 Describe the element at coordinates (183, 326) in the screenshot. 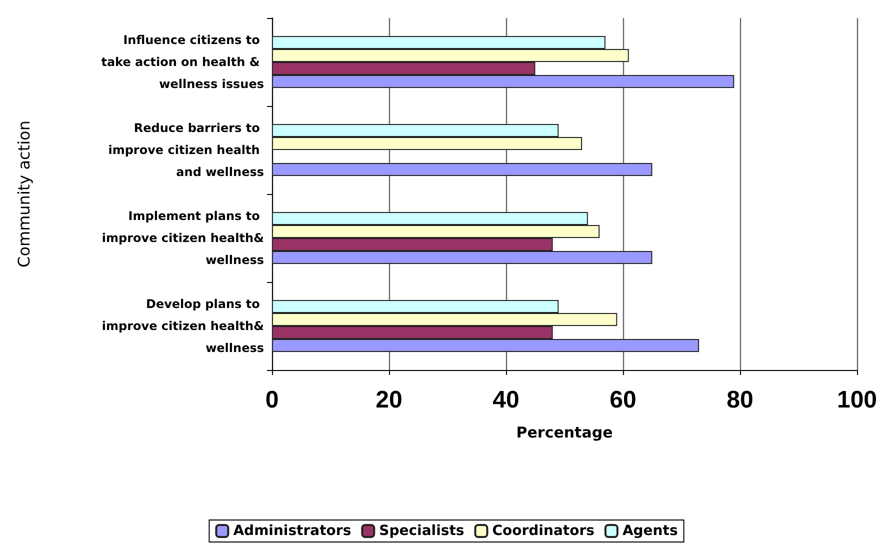

I see `y-tick-label: Develop plans to improve citizen health&wellness` at that location.